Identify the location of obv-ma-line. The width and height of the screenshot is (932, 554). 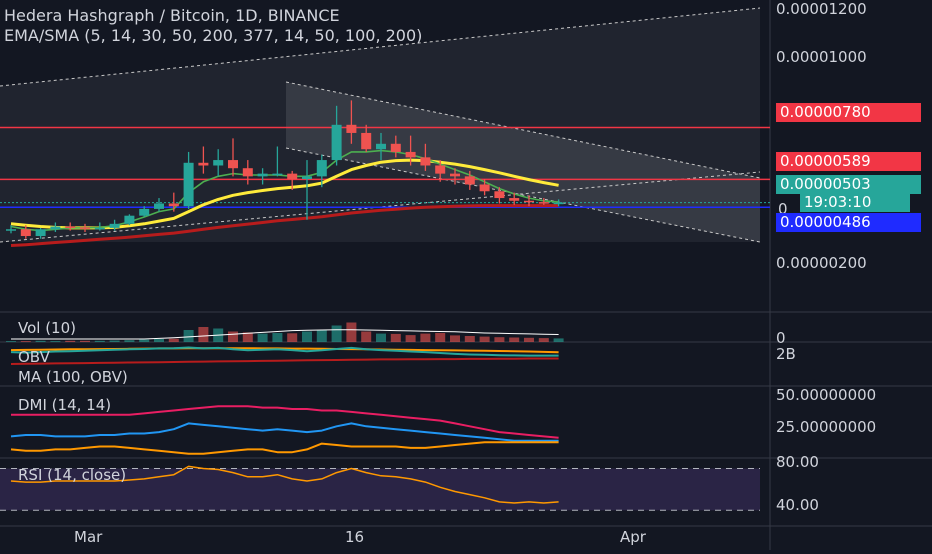
(284, 350).